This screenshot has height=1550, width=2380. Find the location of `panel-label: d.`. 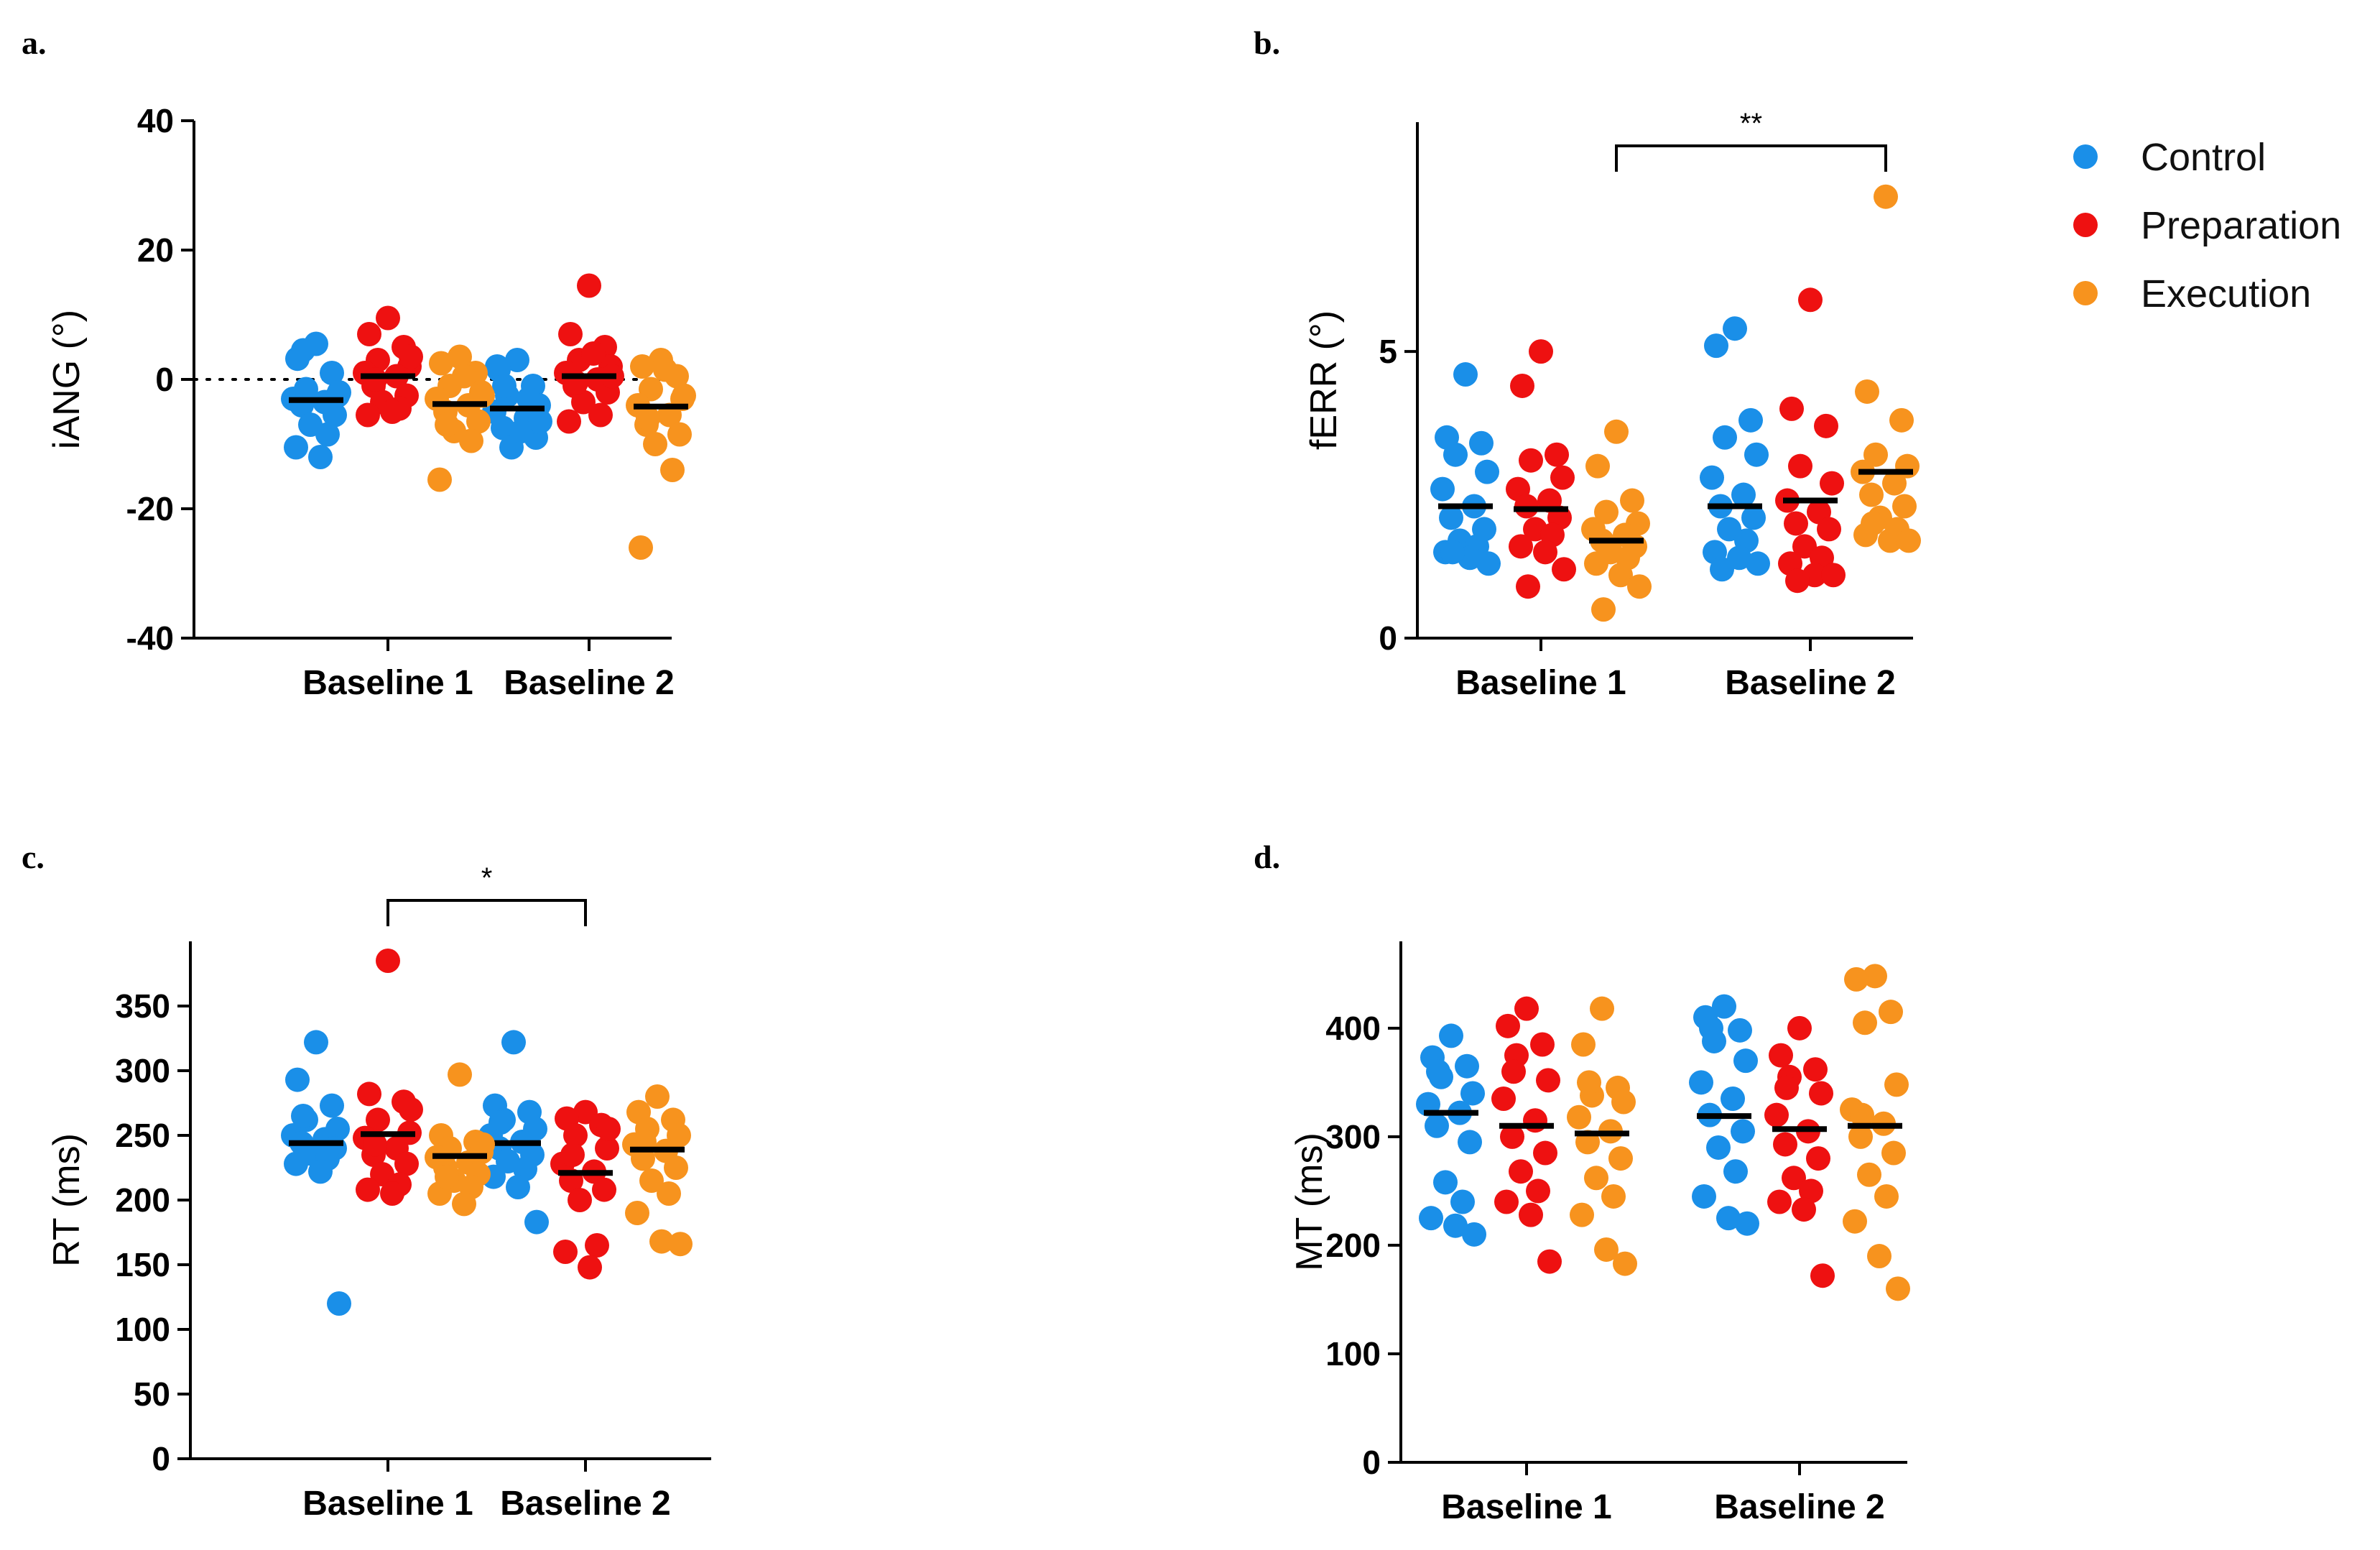

panel-label: d. is located at coordinates (1267, 857).